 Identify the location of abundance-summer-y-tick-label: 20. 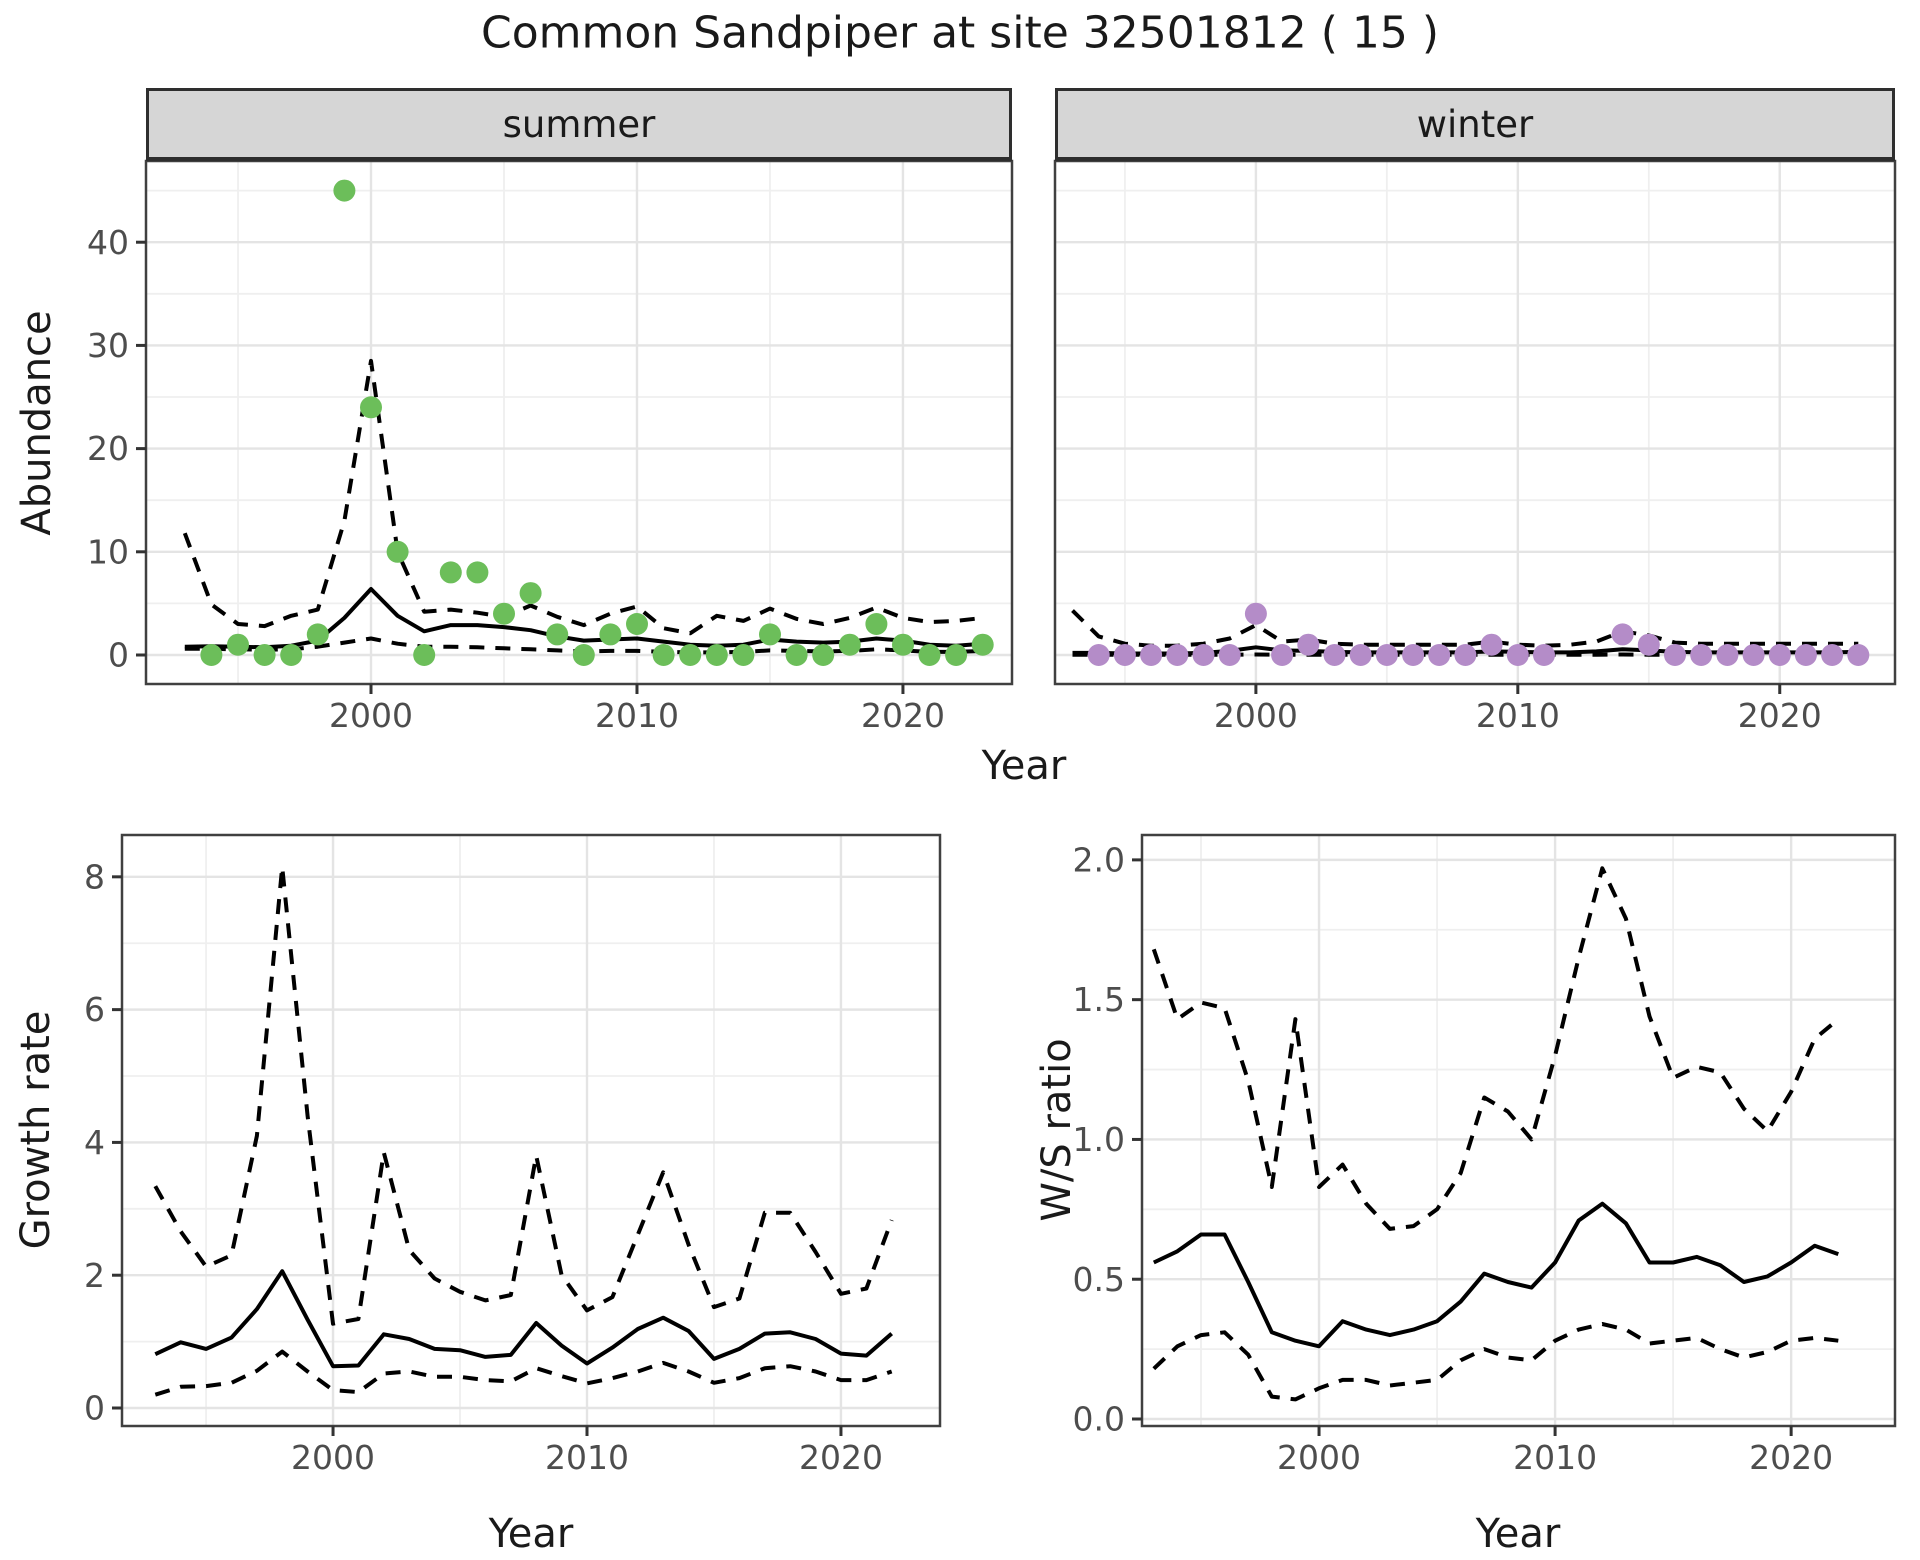
(108, 448).